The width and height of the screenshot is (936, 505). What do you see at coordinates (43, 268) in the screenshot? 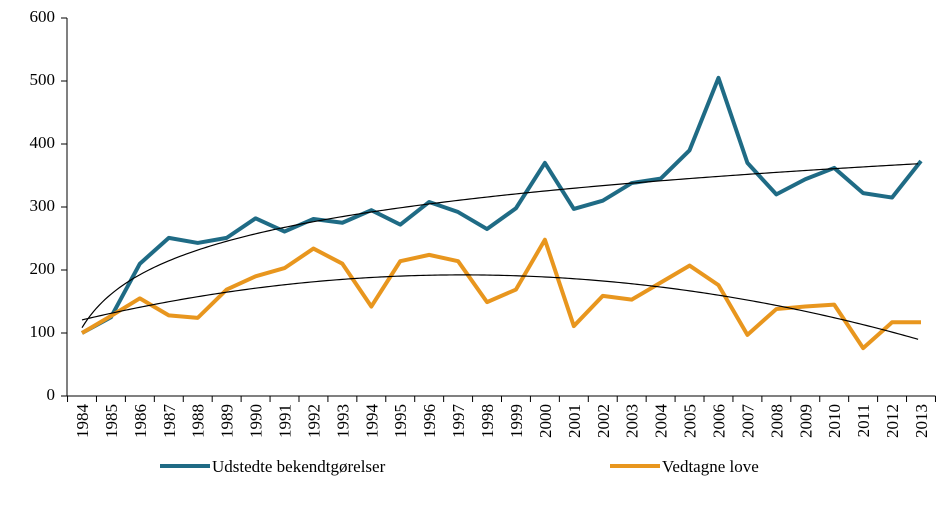
I see `y-tick-label: 200` at bounding box center [43, 268].